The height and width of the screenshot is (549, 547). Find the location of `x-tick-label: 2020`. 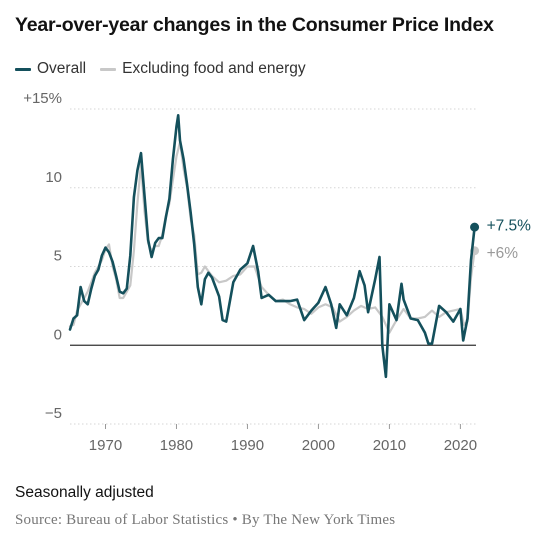

x-tick-label: 2020 is located at coordinates (460, 445).